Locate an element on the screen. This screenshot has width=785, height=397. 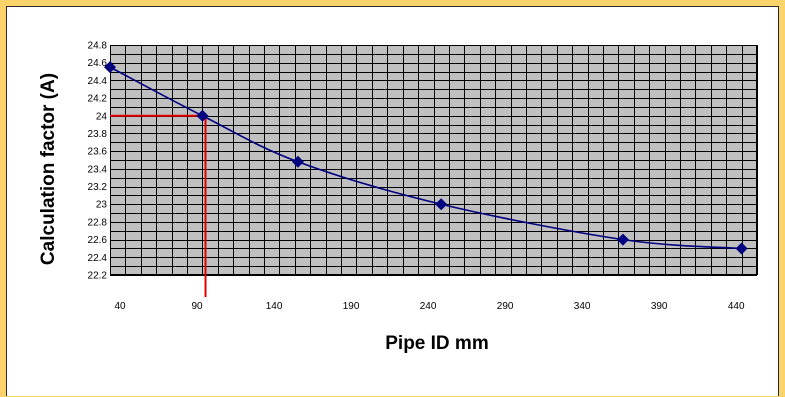
x-tick-label: 440 is located at coordinates (736, 306).